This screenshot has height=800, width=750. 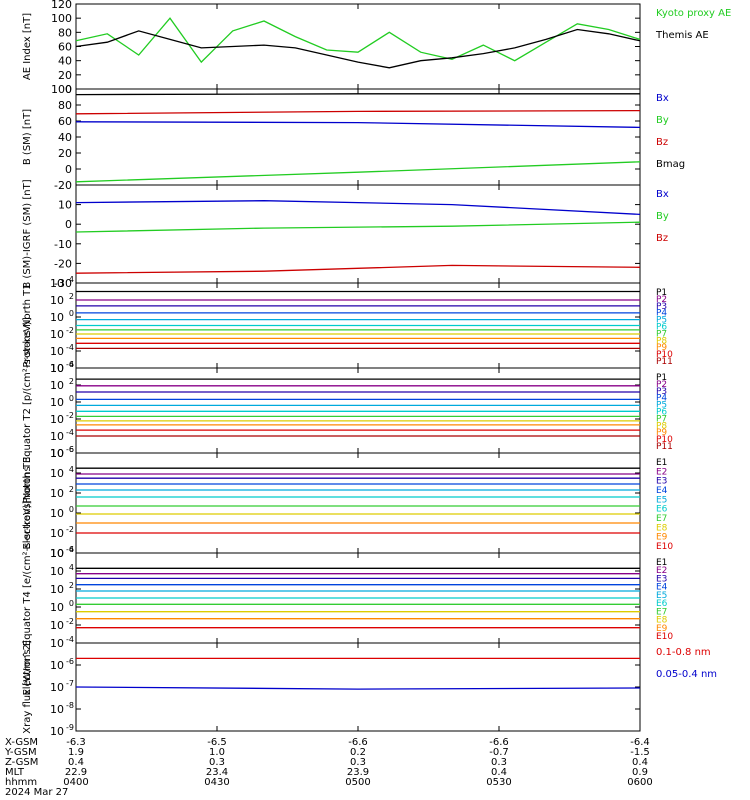 What do you see at coordinates (640, 742) in the screenshot?
I see `x-axis-value: -6.4` at bounding box center [640, 742].